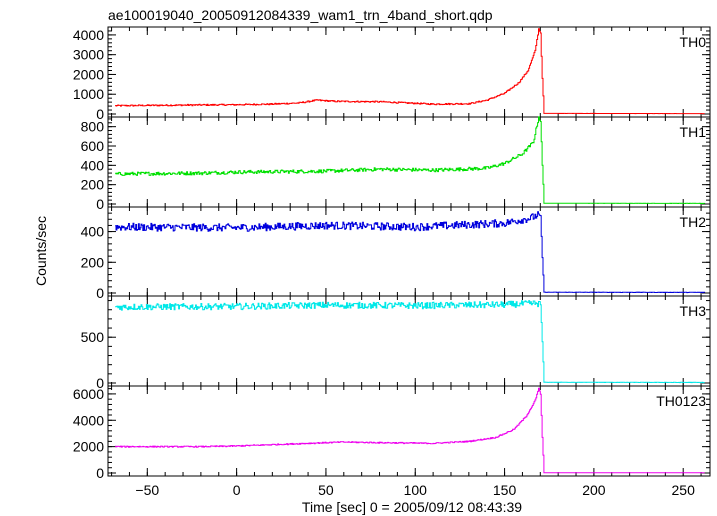 The image size is (717, 516). What do you see at coordinates (410, 342) in the screenshot?
I see `series-line-th3` at bounding box center [410, 342].